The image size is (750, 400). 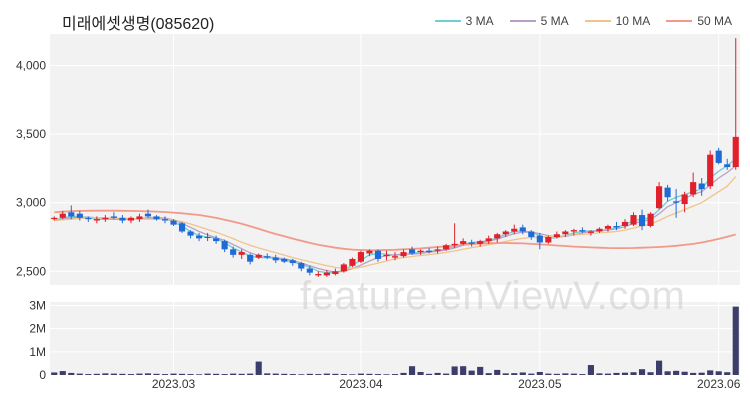 I want to click on price-tick-label: 3,500, so click(x=31, y=134).